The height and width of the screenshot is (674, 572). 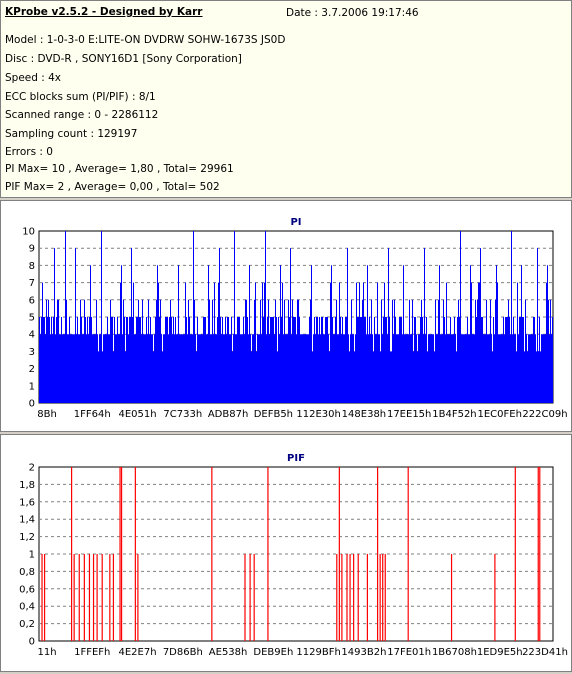 What do you see at coordinates (454, 414) in the screenshot?
I see `x-tick-label: 1B4F52h` at bounding box center [454, 414].